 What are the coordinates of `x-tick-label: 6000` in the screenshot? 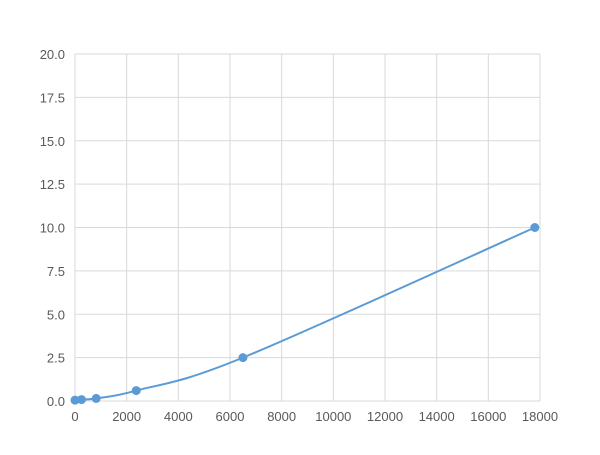 It's located at (230, 416).